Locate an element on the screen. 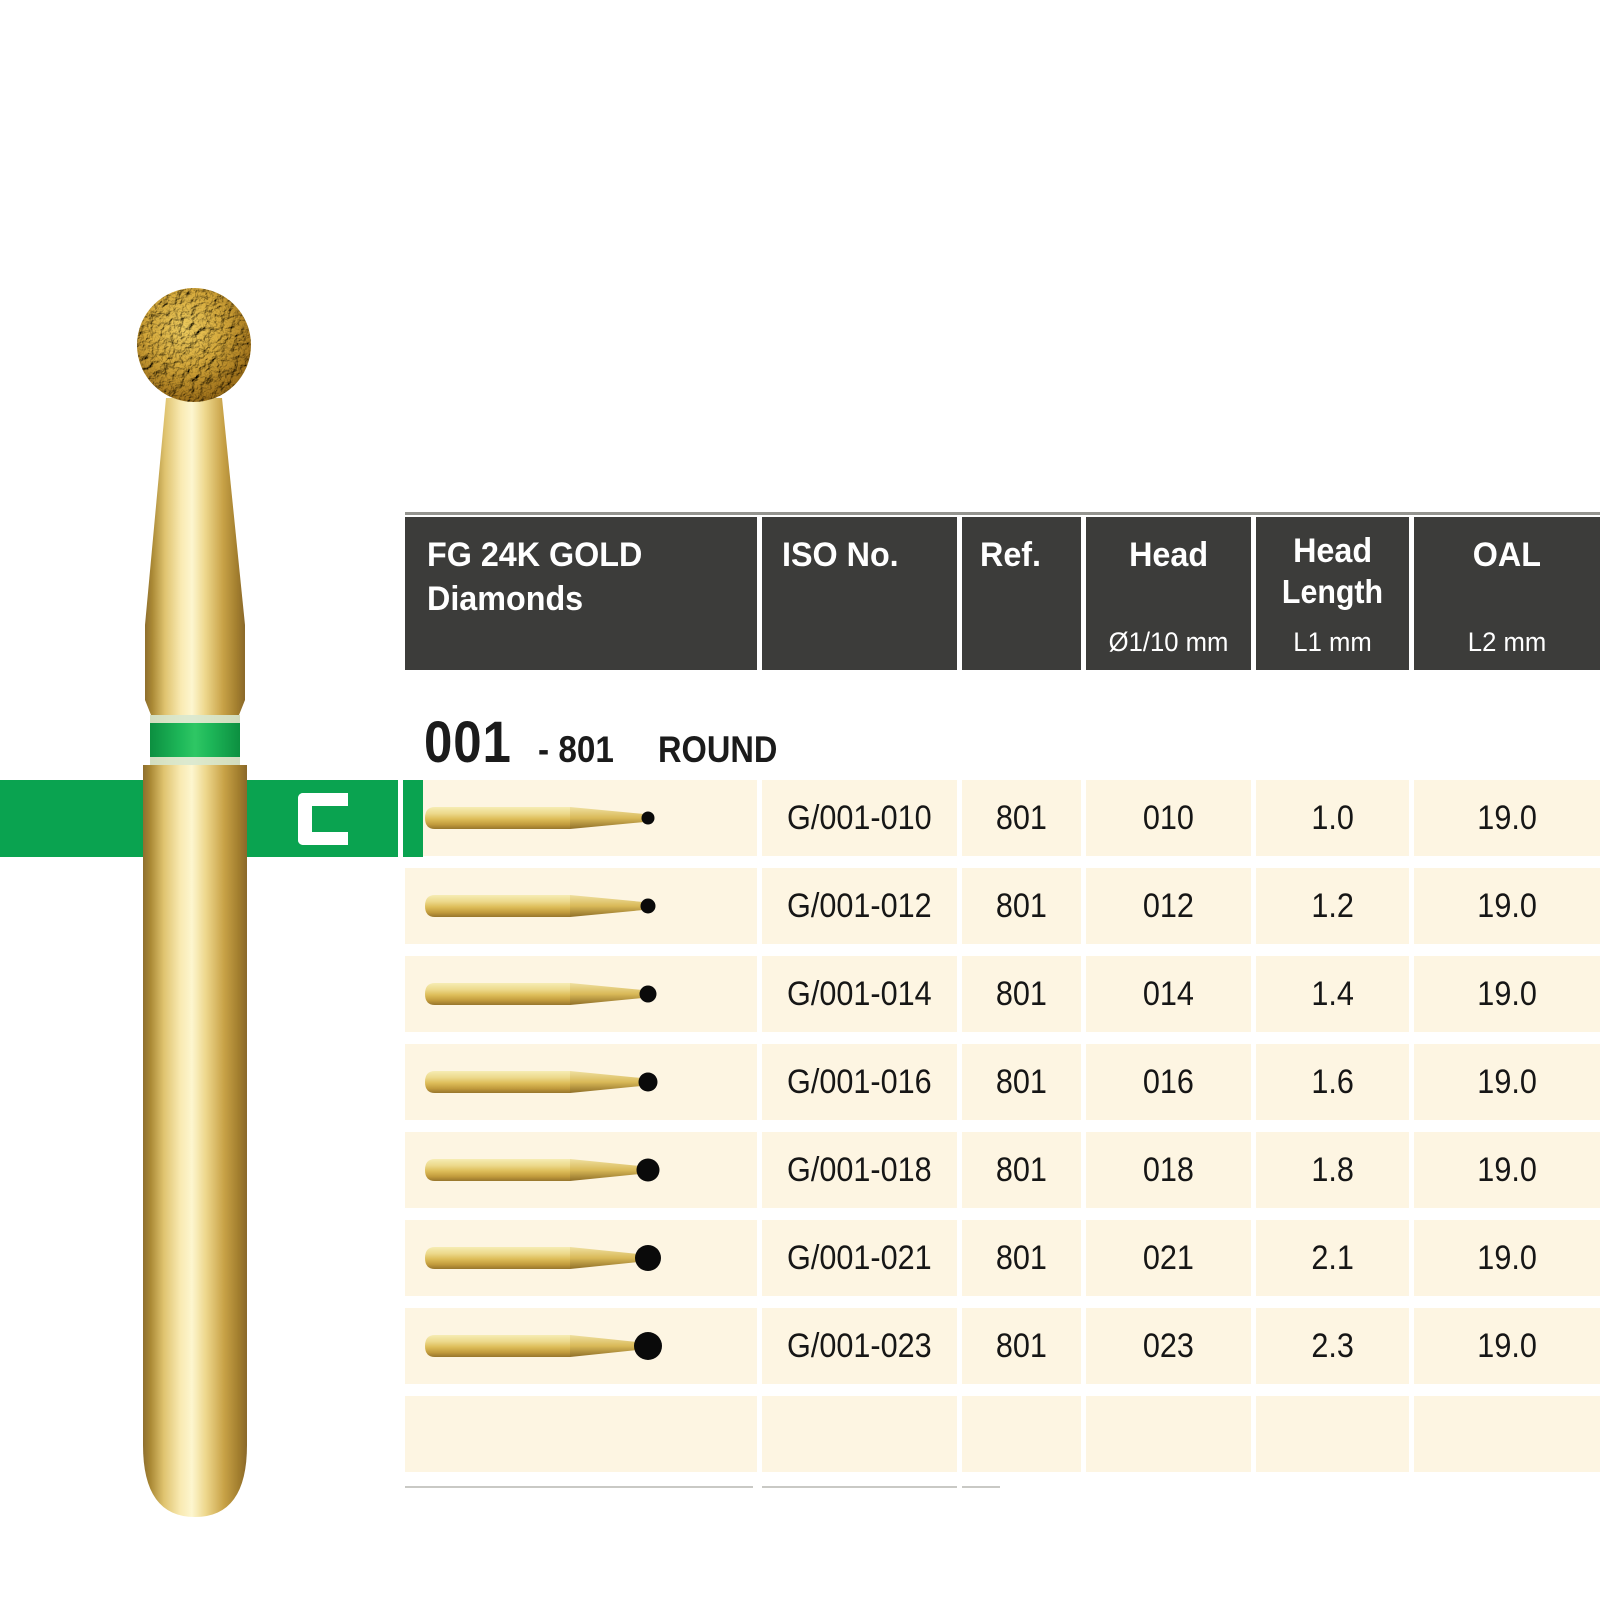 The width and height of the screenshot is (1600, 1600). head-length-value: 1.8 is located at coordinates (1332, 1169).